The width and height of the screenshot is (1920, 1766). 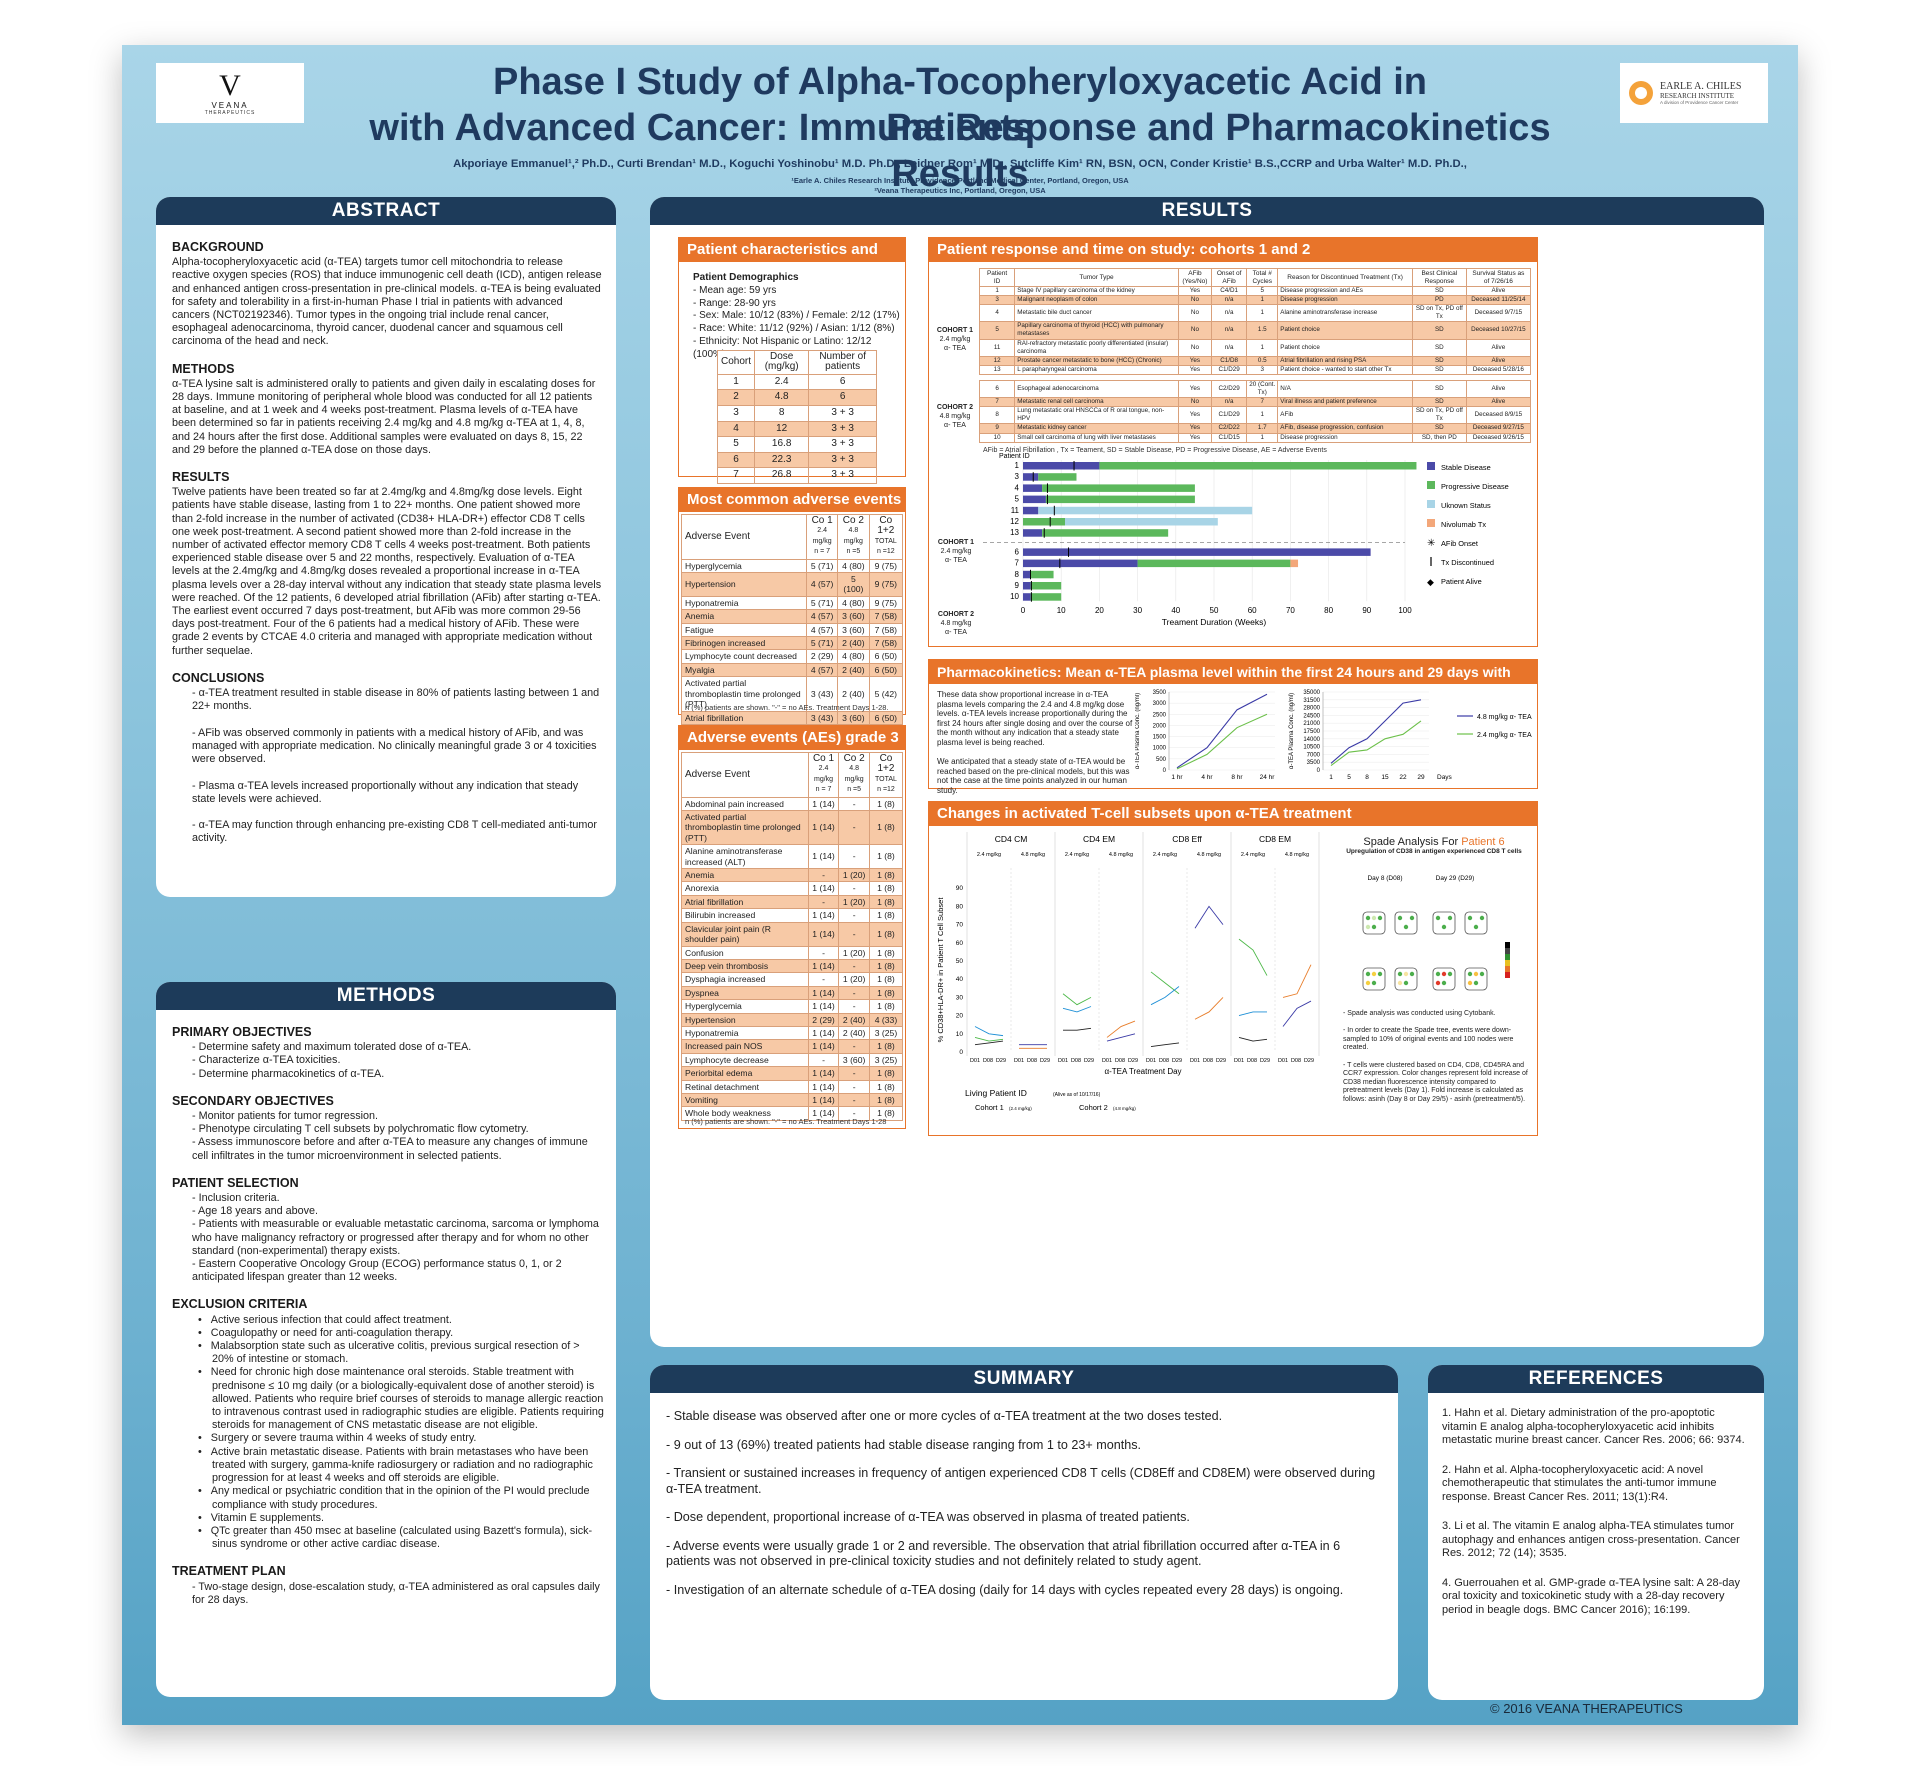 What do you see at coordinates (956, 623) in the screenshot?
I see `swimmer-cohort2-dose: 4.8 mg/kg` at bounding box center [956, 623].